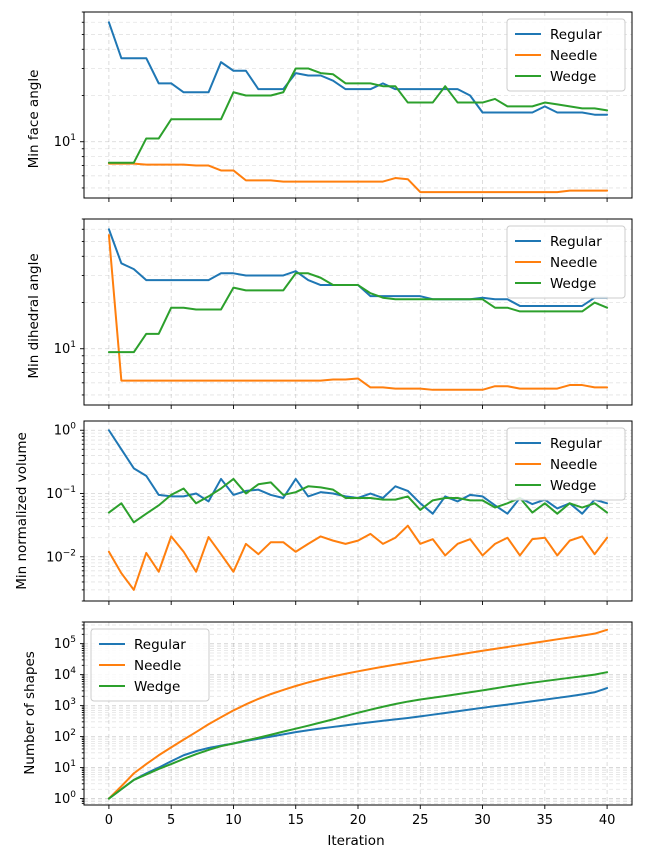 The height and width of the screenshot is (864, 648). What do you see at coordinates (420, 820) in the screenshot?
I see `x-tick-label: 25` at bounding box center [420, 820].